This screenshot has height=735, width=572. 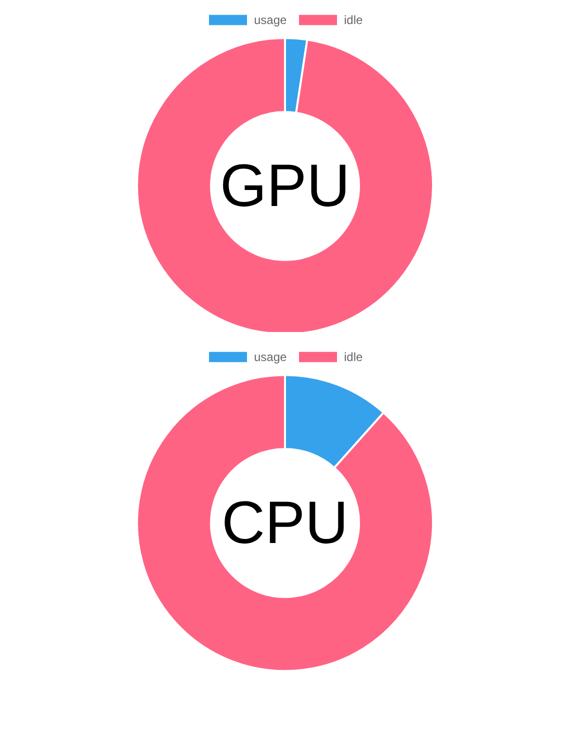 What do you see at coordinates (285, 522) in the screenshot?
I see `text: CPU` at bounding box center [285, 522].